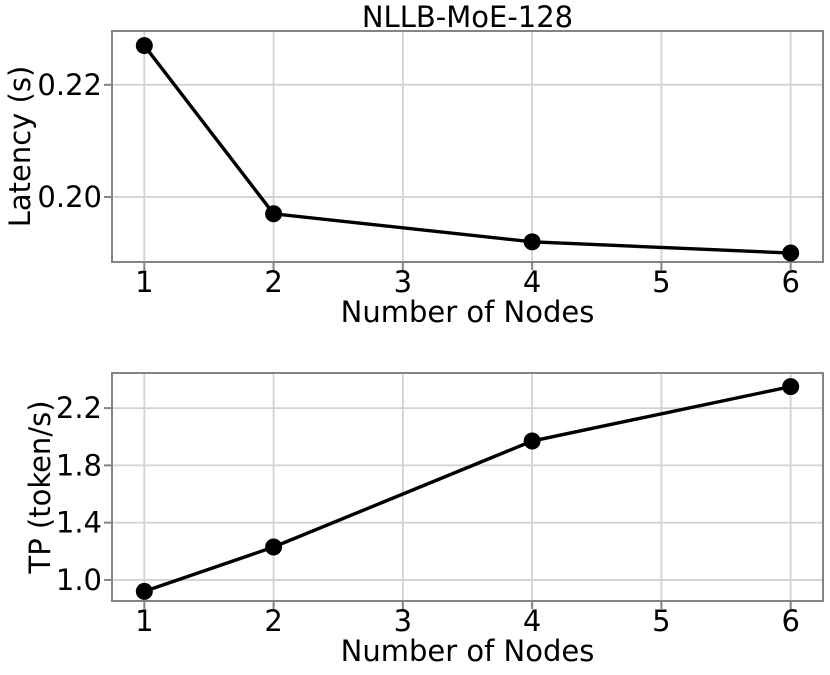 Image resolution: width=830 pixels, height=675 pixels. Describe the element at coordinates (467, 17) in the screenshot. I see `chart-title: NLLB-MoE-128` at that location.